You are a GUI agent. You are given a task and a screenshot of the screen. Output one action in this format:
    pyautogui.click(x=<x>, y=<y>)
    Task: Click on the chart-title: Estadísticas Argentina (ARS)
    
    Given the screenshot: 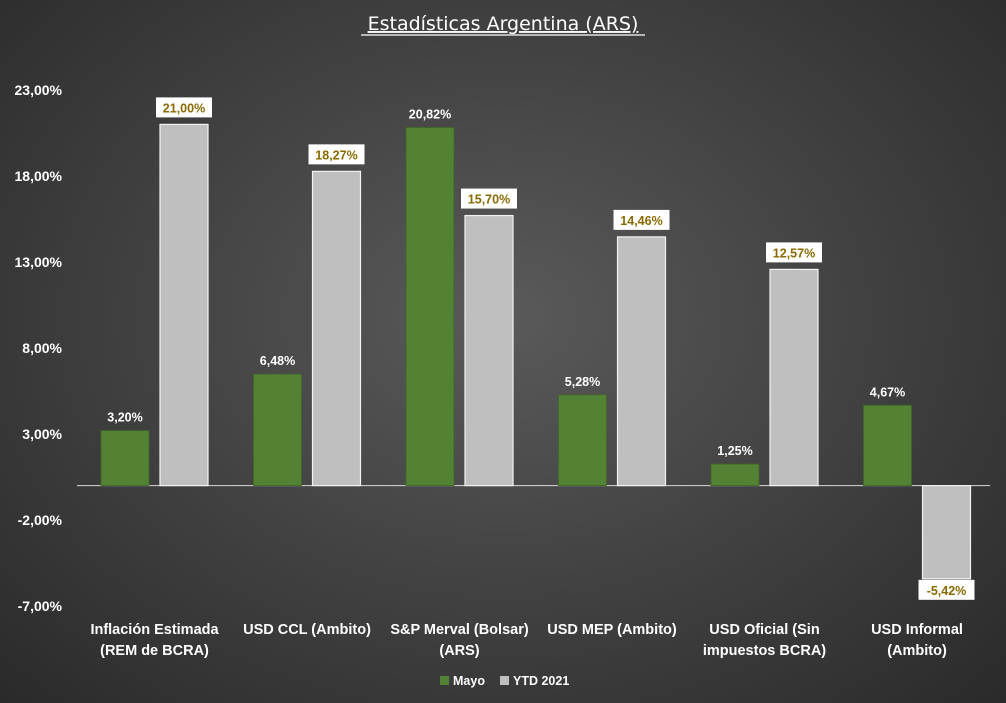 What is the action you would take?
    pyautogui.click(x=503, y=24)
    